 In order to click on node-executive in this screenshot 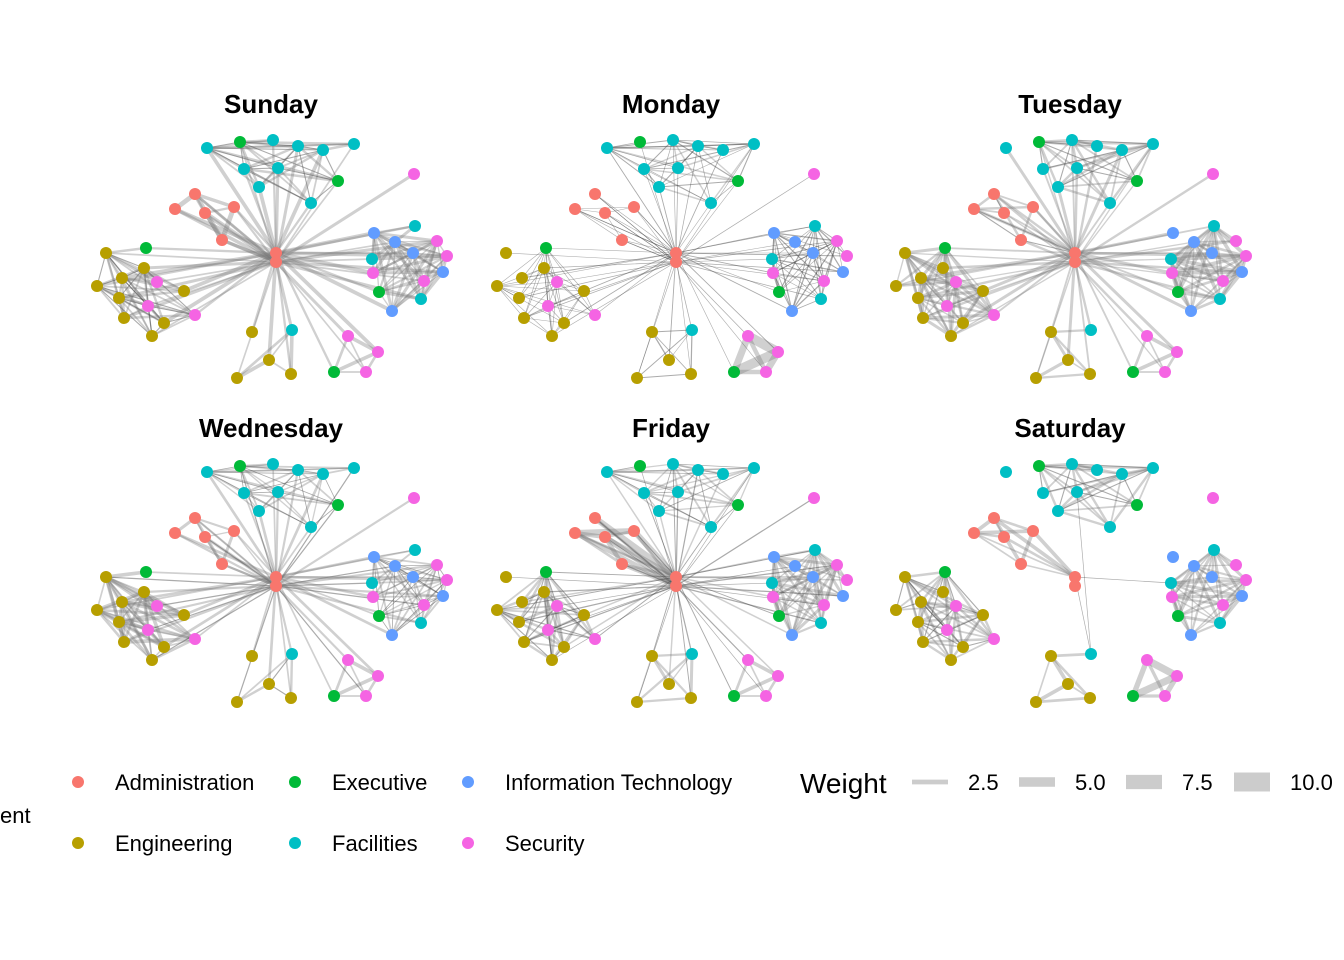, I will do `click(640, 142)`.